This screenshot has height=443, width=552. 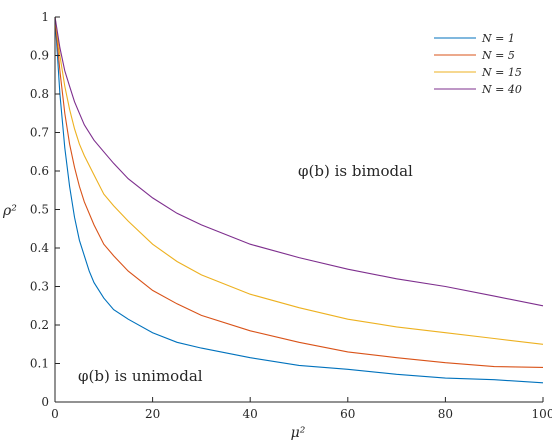 I want to click on y-tick-label: 0.1, so click(x=39, y=364).